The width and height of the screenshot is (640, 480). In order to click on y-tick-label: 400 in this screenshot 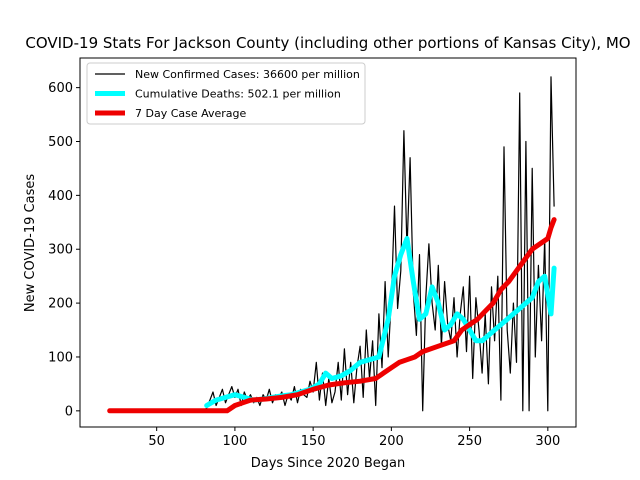, I will do `click(60, 196)`.